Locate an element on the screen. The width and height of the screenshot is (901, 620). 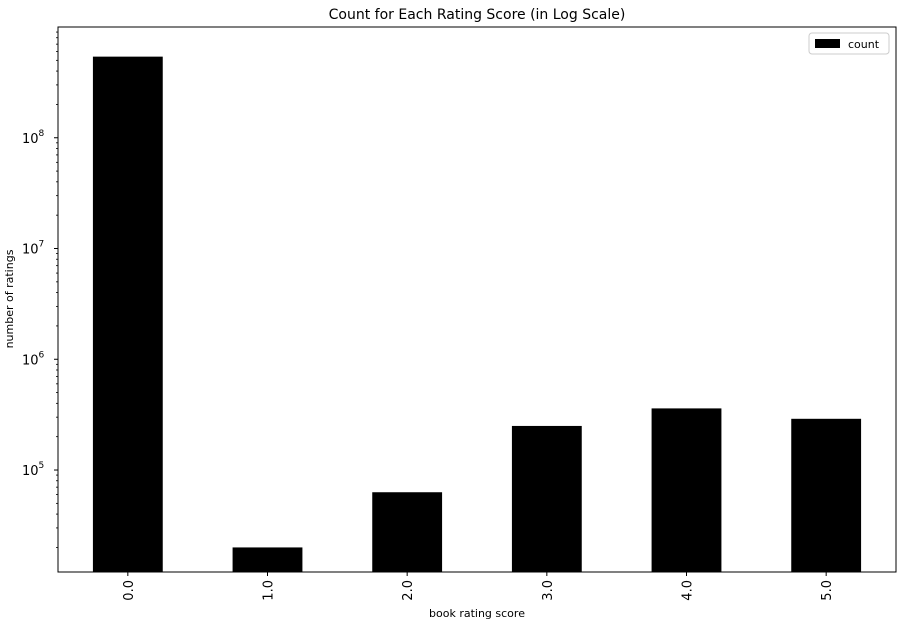
y-axis-ticks: 10⁵ 10⁶ 10⁷ 10⁸ is located at coordinates (40, 289).